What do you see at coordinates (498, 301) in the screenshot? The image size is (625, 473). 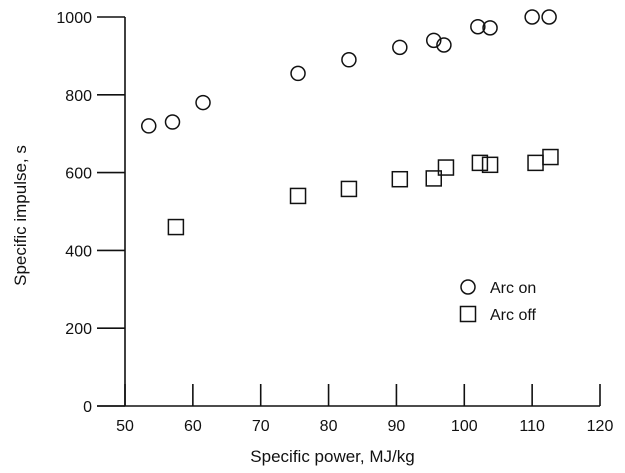 I see `legend: Arc on Arc off` at bounding box center [498, 301].